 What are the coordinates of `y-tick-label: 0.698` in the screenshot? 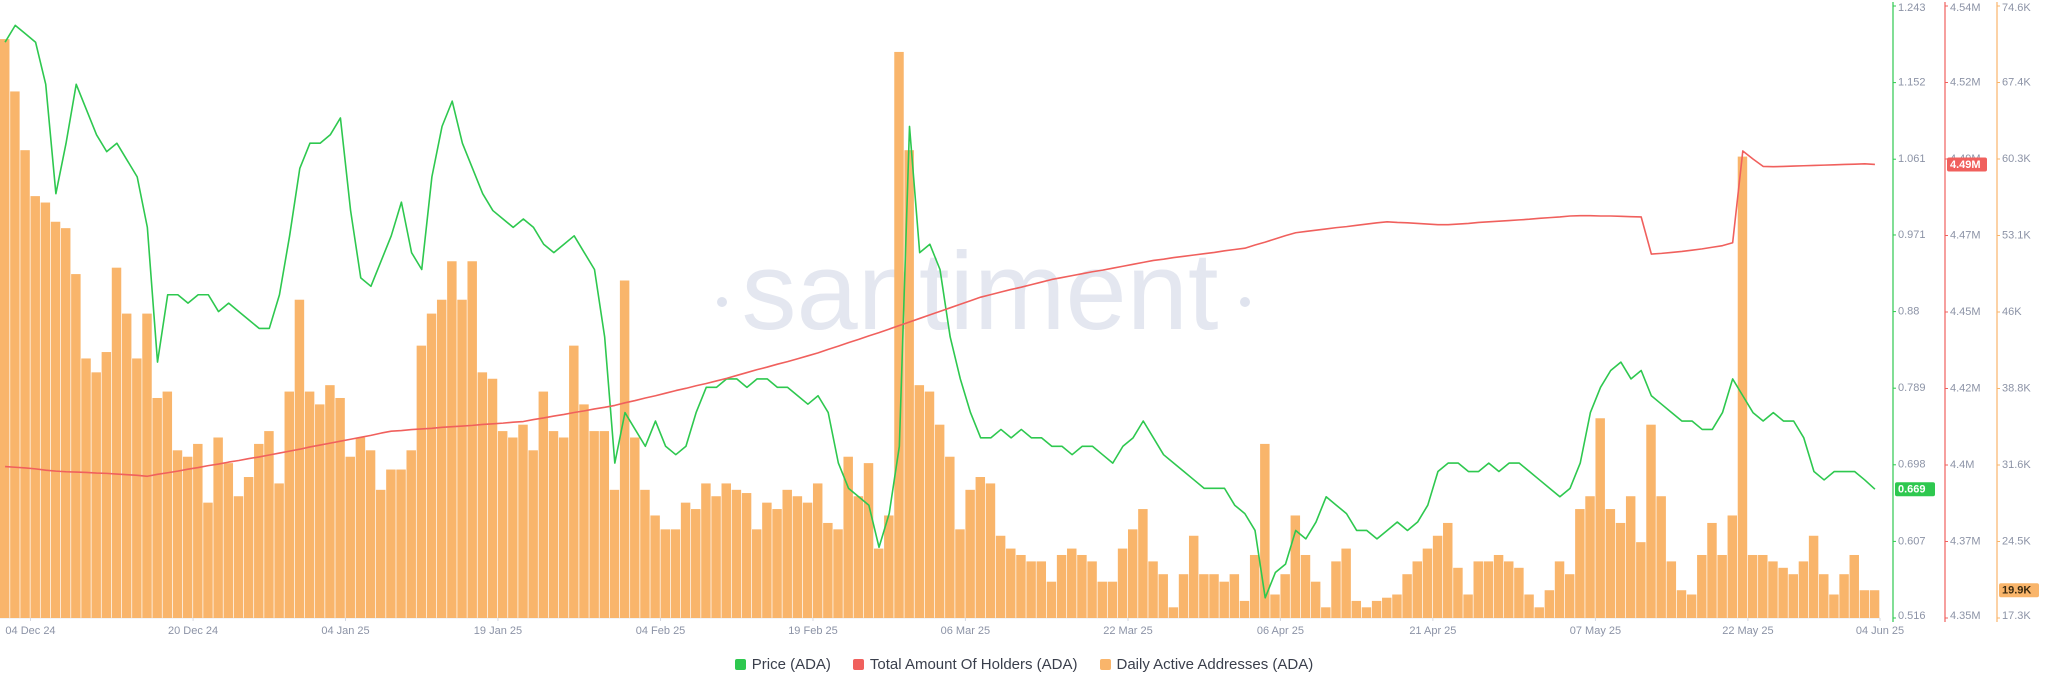 It's located at (1912, 465).